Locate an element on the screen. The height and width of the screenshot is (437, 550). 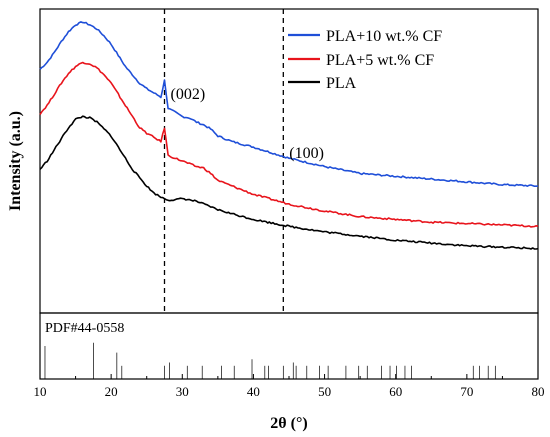
x-tick-label: 80 is located at coordinates (538, 391).